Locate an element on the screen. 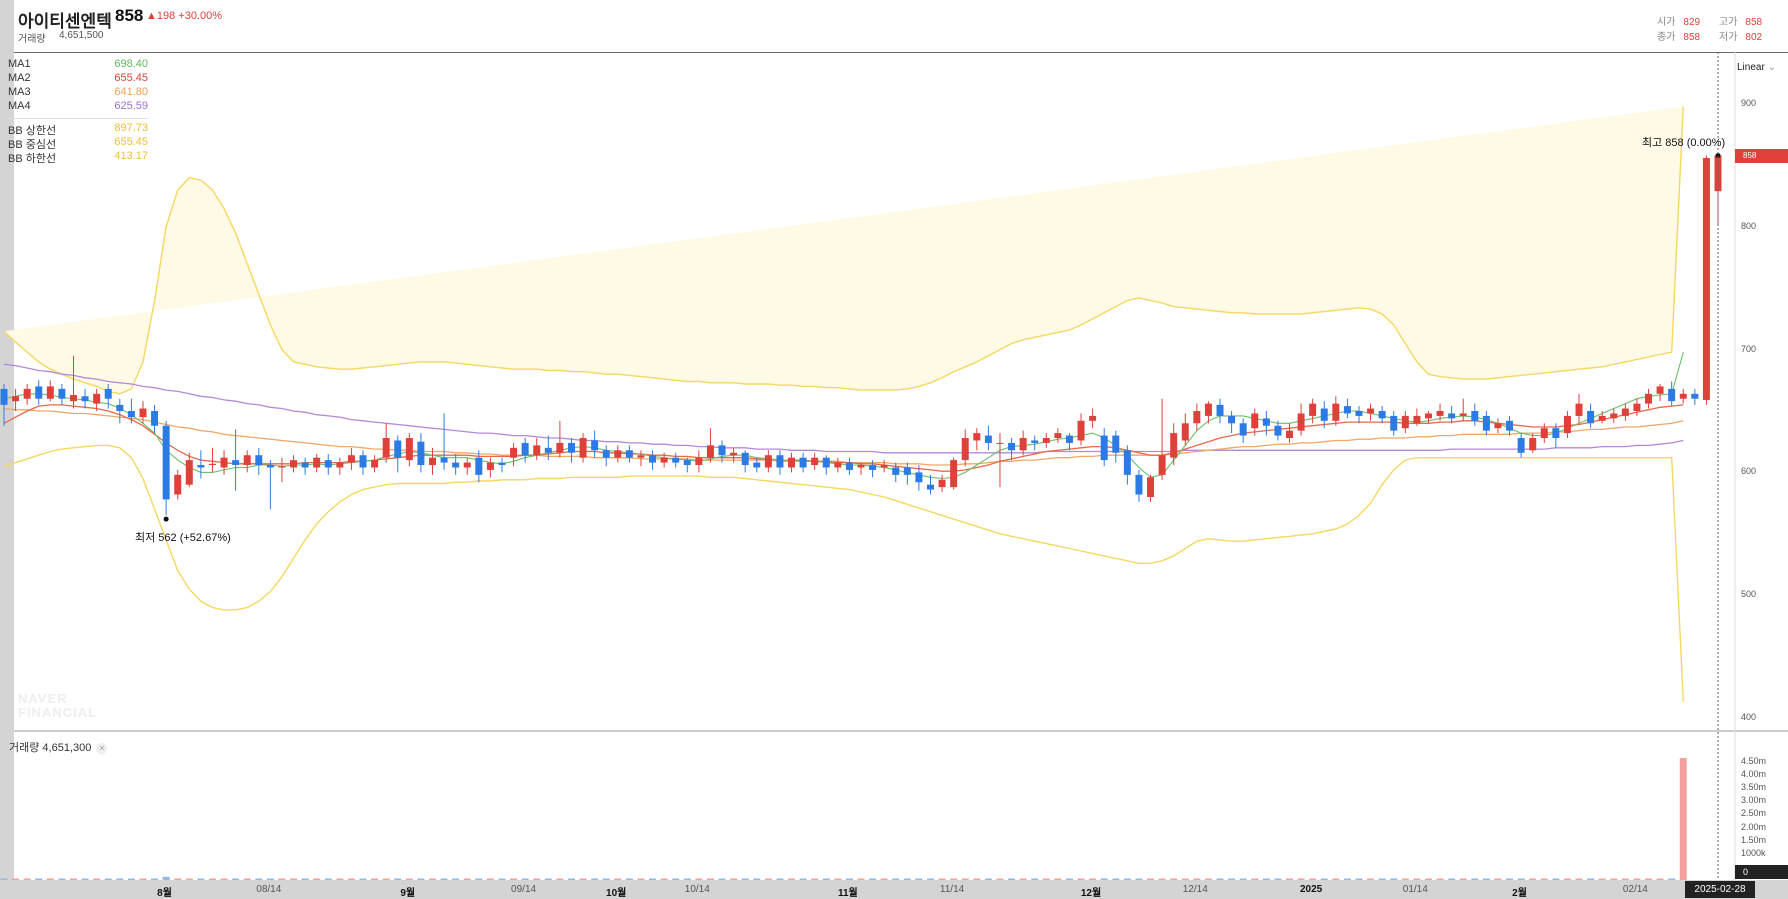  scale-mode-dropdown: Linear ⌄ is located at coordinates (1756, 67).